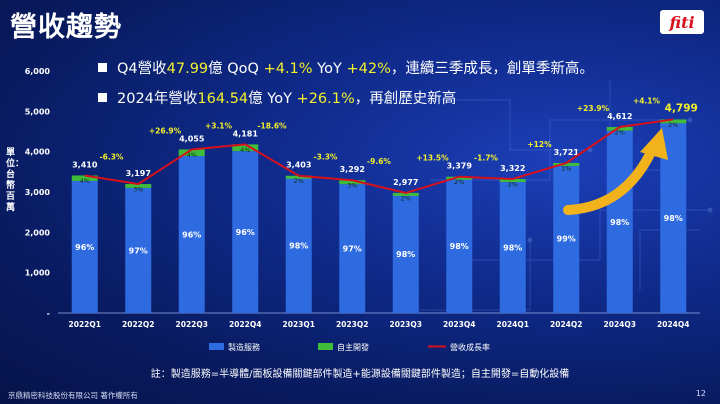 The width and height of the screenshot is (720, 404). What do you see at coordinates (219, 125) in the screenshot?
I see `growth-label: +3.1%` at bounding box center [219, 125].